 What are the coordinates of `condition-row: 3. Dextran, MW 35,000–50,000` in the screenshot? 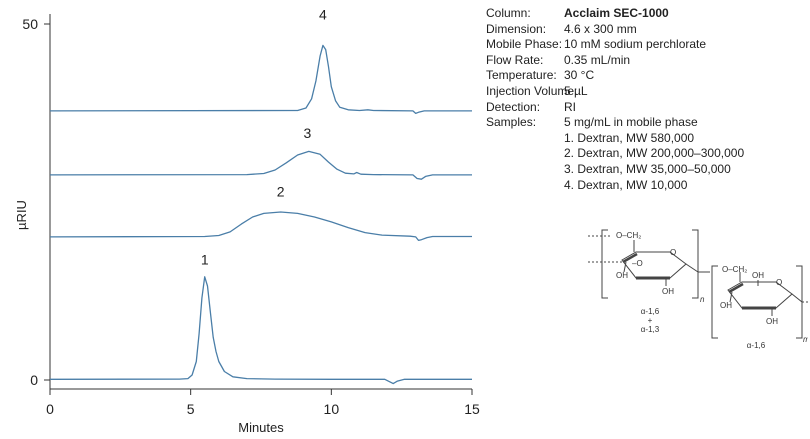 It's located at (615, 170).